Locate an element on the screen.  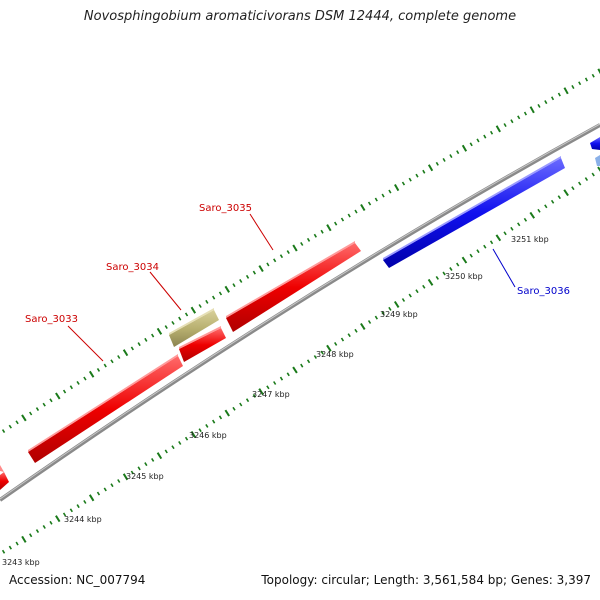
feature-tan is located at coordinates (194, 327).